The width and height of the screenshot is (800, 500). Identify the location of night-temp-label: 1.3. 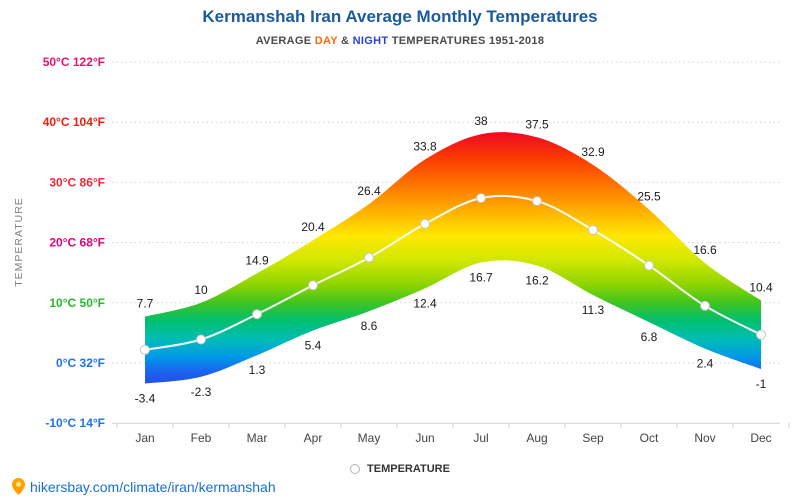
(257, 370).